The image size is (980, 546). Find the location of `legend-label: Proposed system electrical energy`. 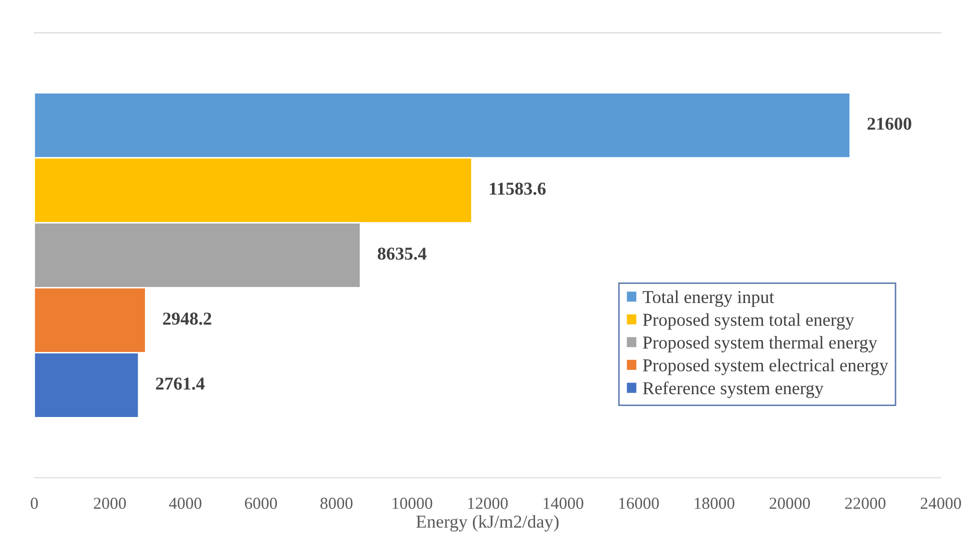

legend-label: Proposed system electrical energy is located at coordinates (765, 367).